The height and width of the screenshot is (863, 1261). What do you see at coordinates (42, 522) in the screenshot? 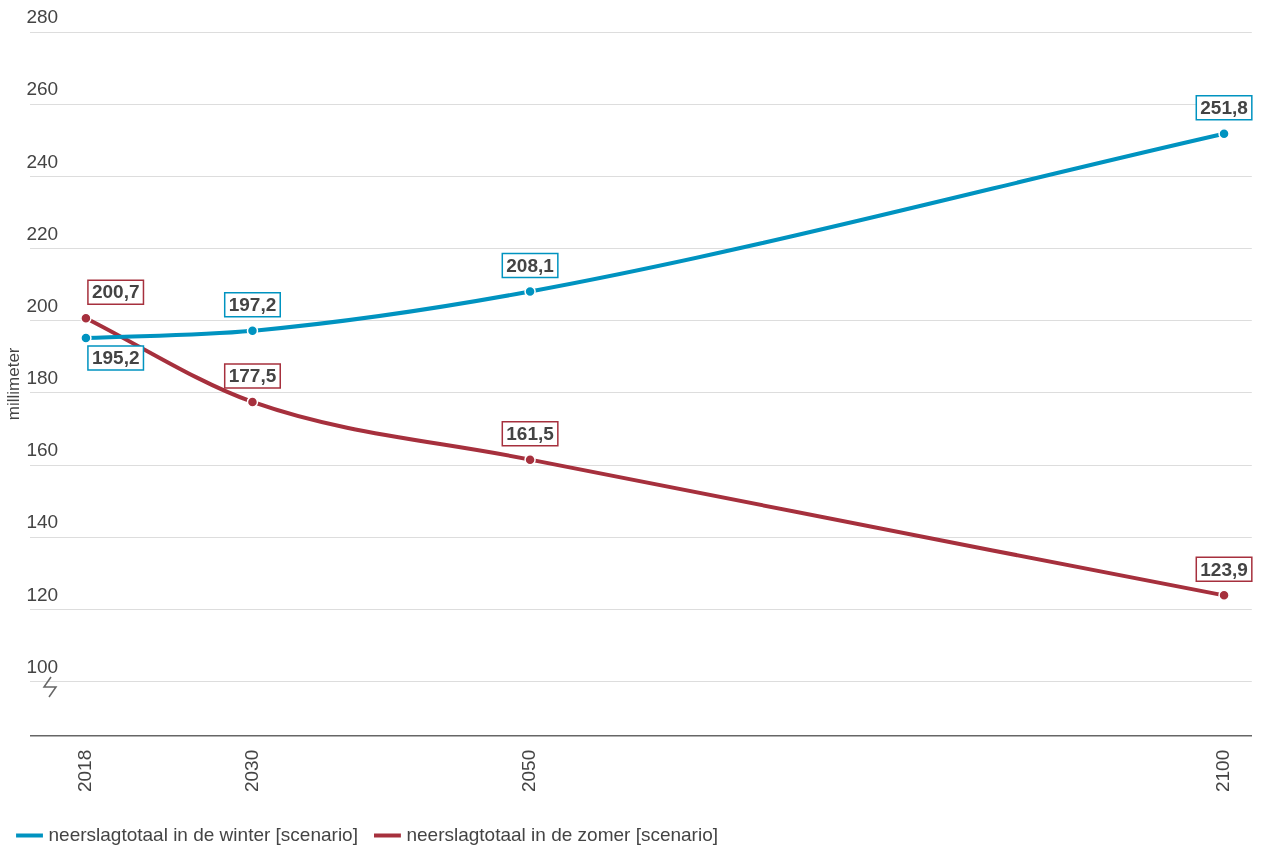
I see `y-tick-label: 140` at bounding box center [42, 522].